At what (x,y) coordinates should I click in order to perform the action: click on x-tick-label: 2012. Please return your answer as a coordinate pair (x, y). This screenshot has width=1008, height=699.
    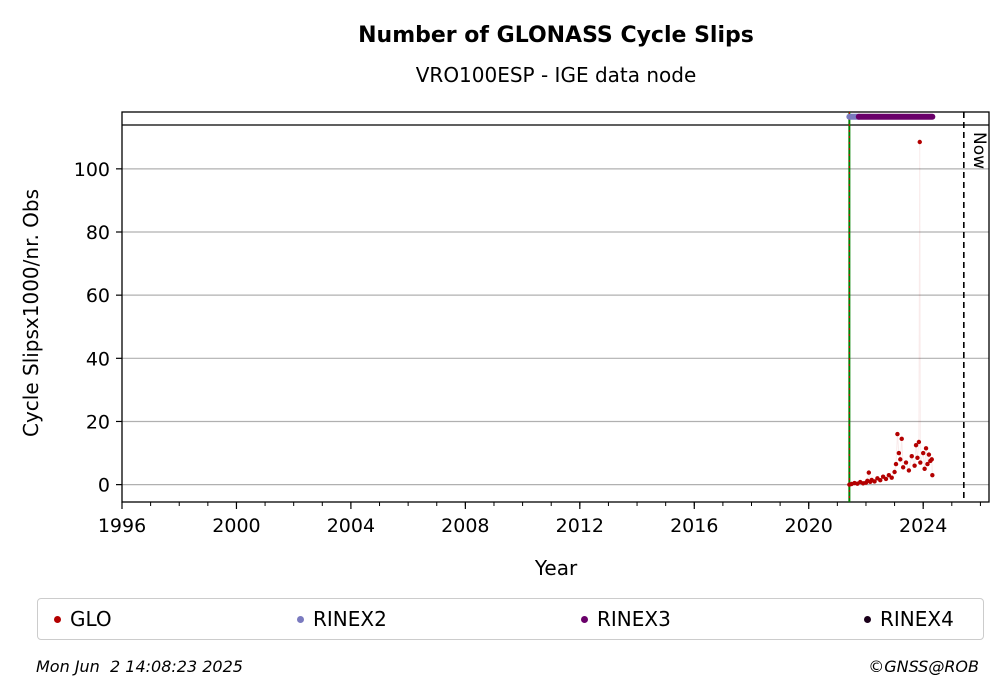
    Looking at the image, I should click on (580, 526).